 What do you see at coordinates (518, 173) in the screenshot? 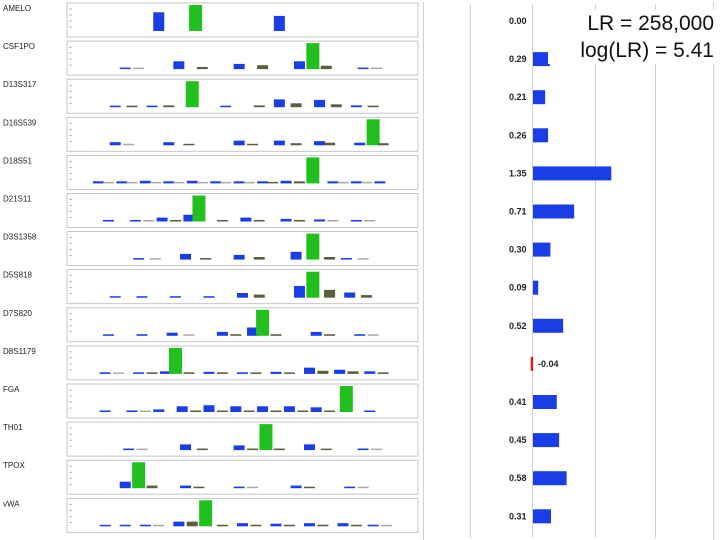
I see `lr-value-label: 1.35` at bounding box center [518, 173].